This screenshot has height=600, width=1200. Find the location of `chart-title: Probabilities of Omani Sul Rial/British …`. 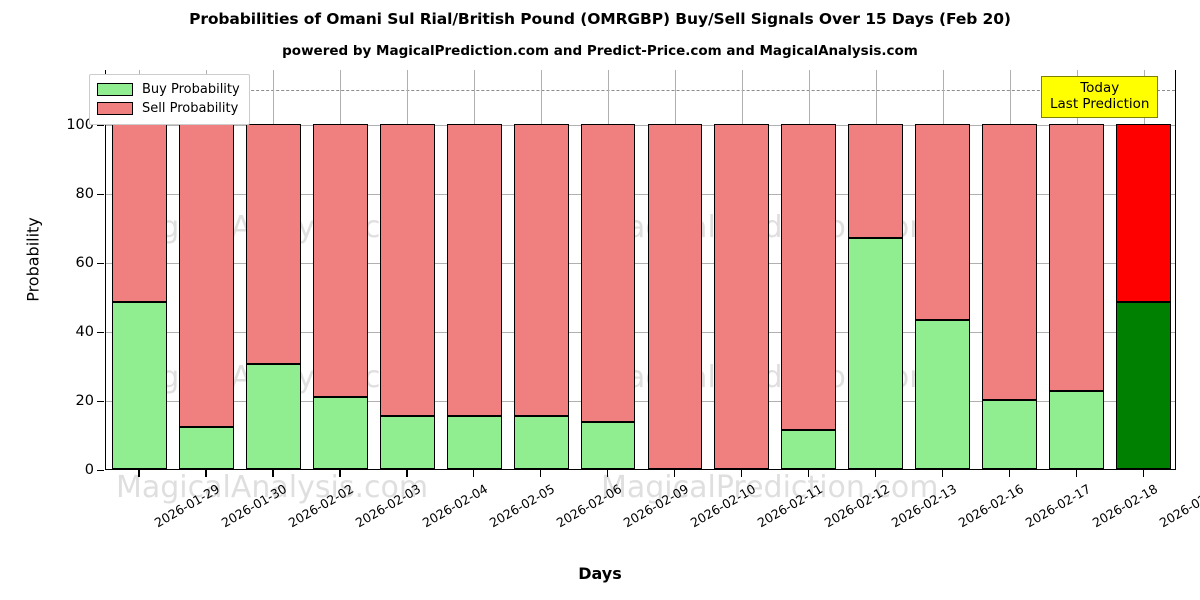

chart-title: Probabilities of Omani Sul Rial/British … is located at coordinates (600, 19).